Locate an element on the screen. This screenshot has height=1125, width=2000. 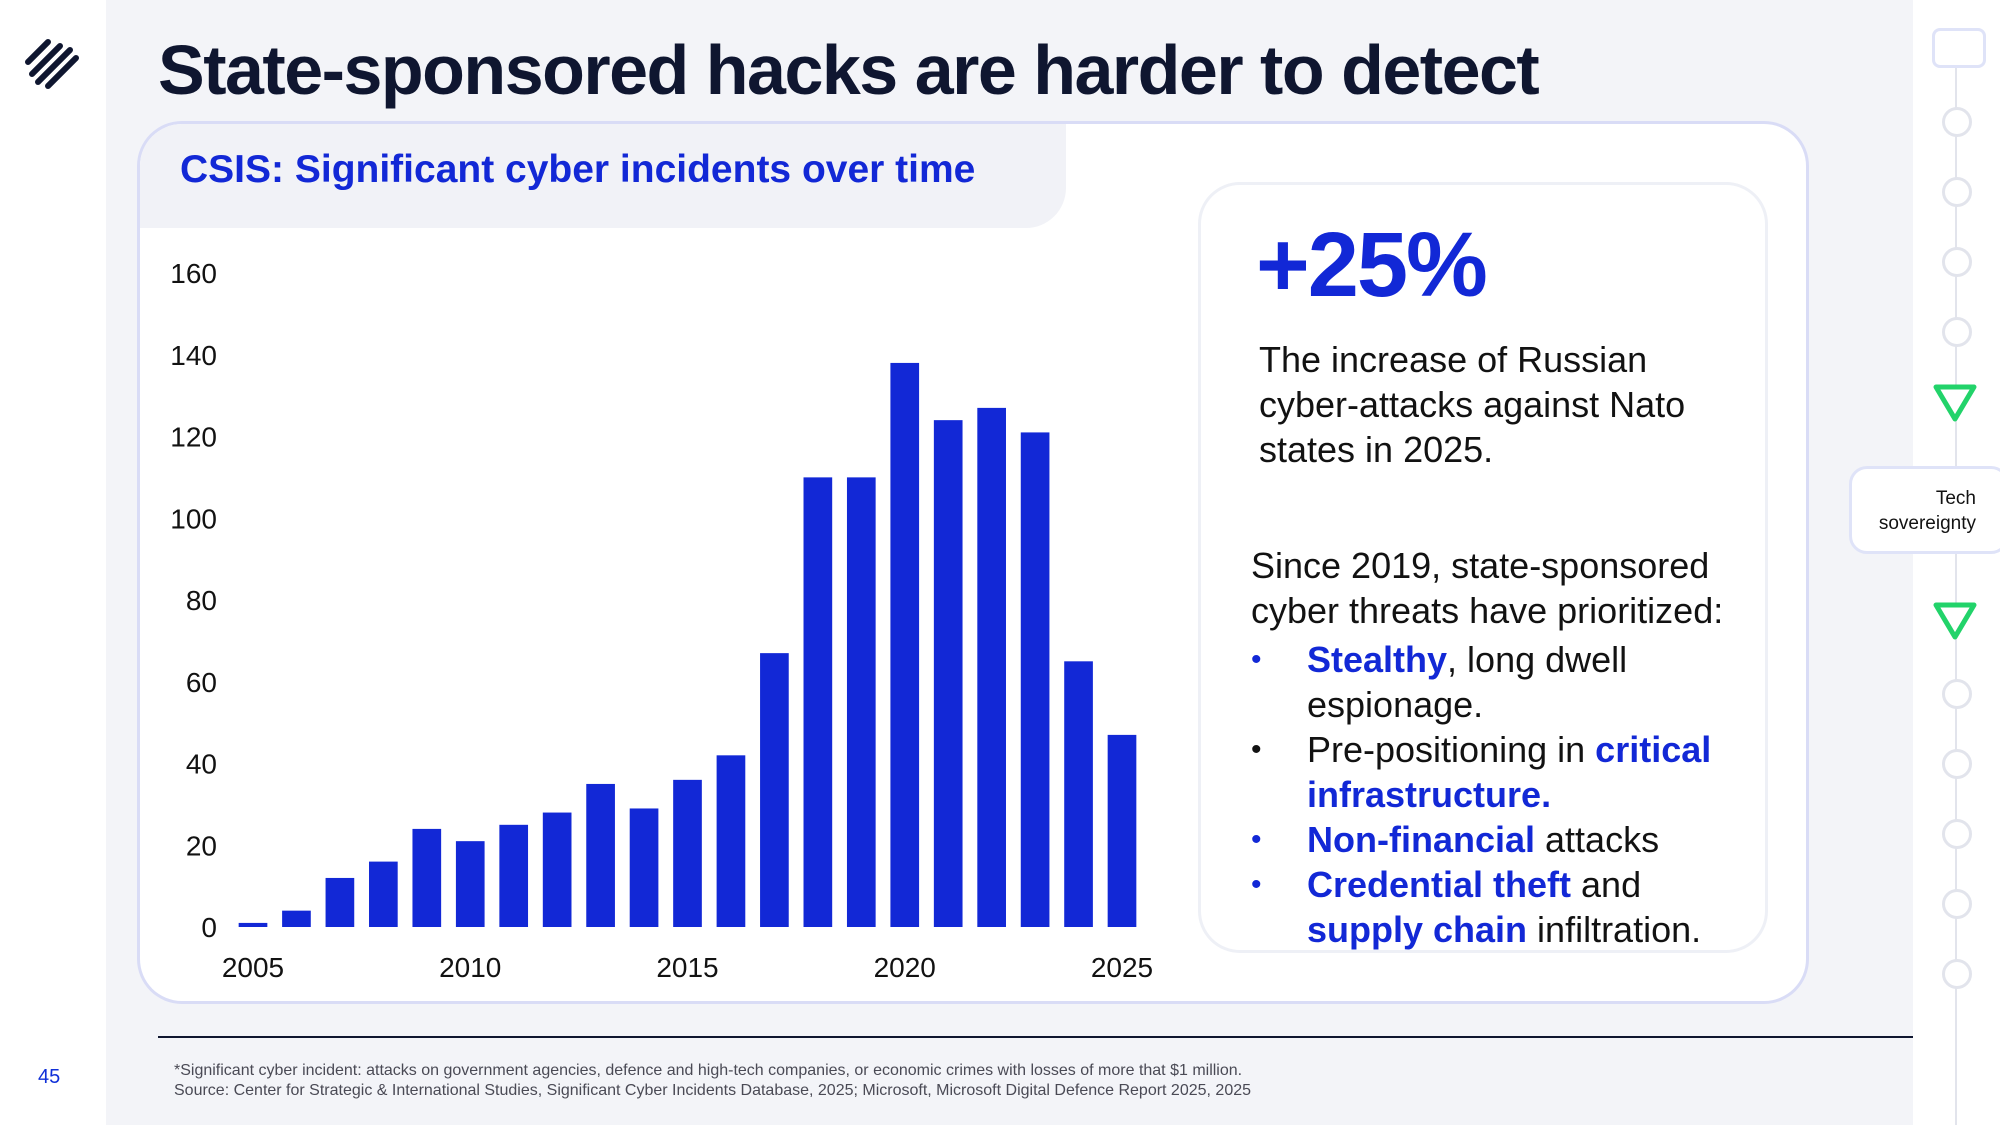
list-item: • Non-financial attacks is located at coordinates (1506, 839).